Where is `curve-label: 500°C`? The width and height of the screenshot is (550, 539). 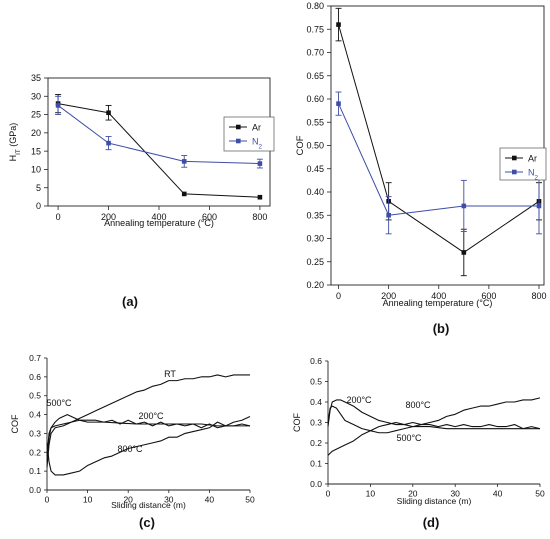
curve-label: 500°C is located at coordinates (59, 403).